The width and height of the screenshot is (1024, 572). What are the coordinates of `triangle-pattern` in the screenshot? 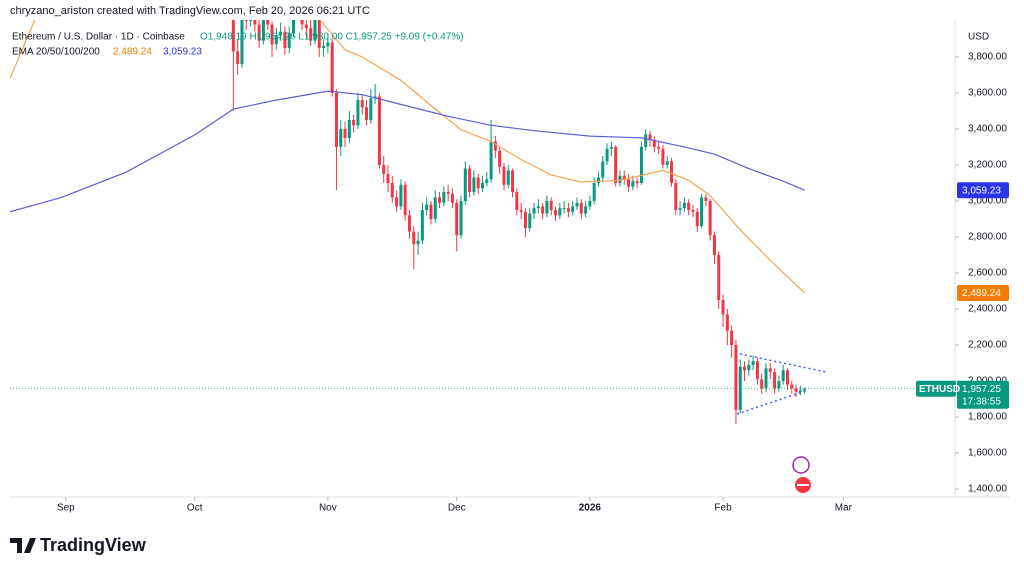 It's located at (781, 384).